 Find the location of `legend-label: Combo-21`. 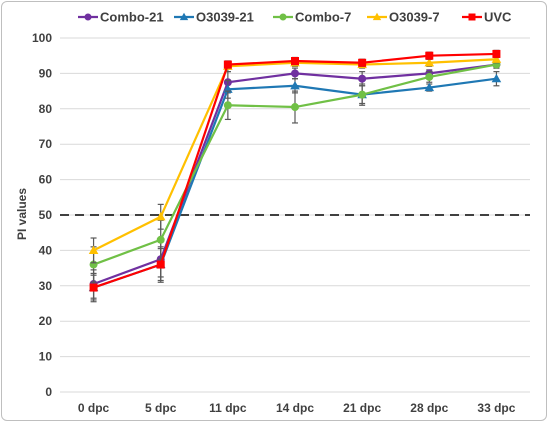

legend-label: Combo-21 is located at coordinates (132, 17).